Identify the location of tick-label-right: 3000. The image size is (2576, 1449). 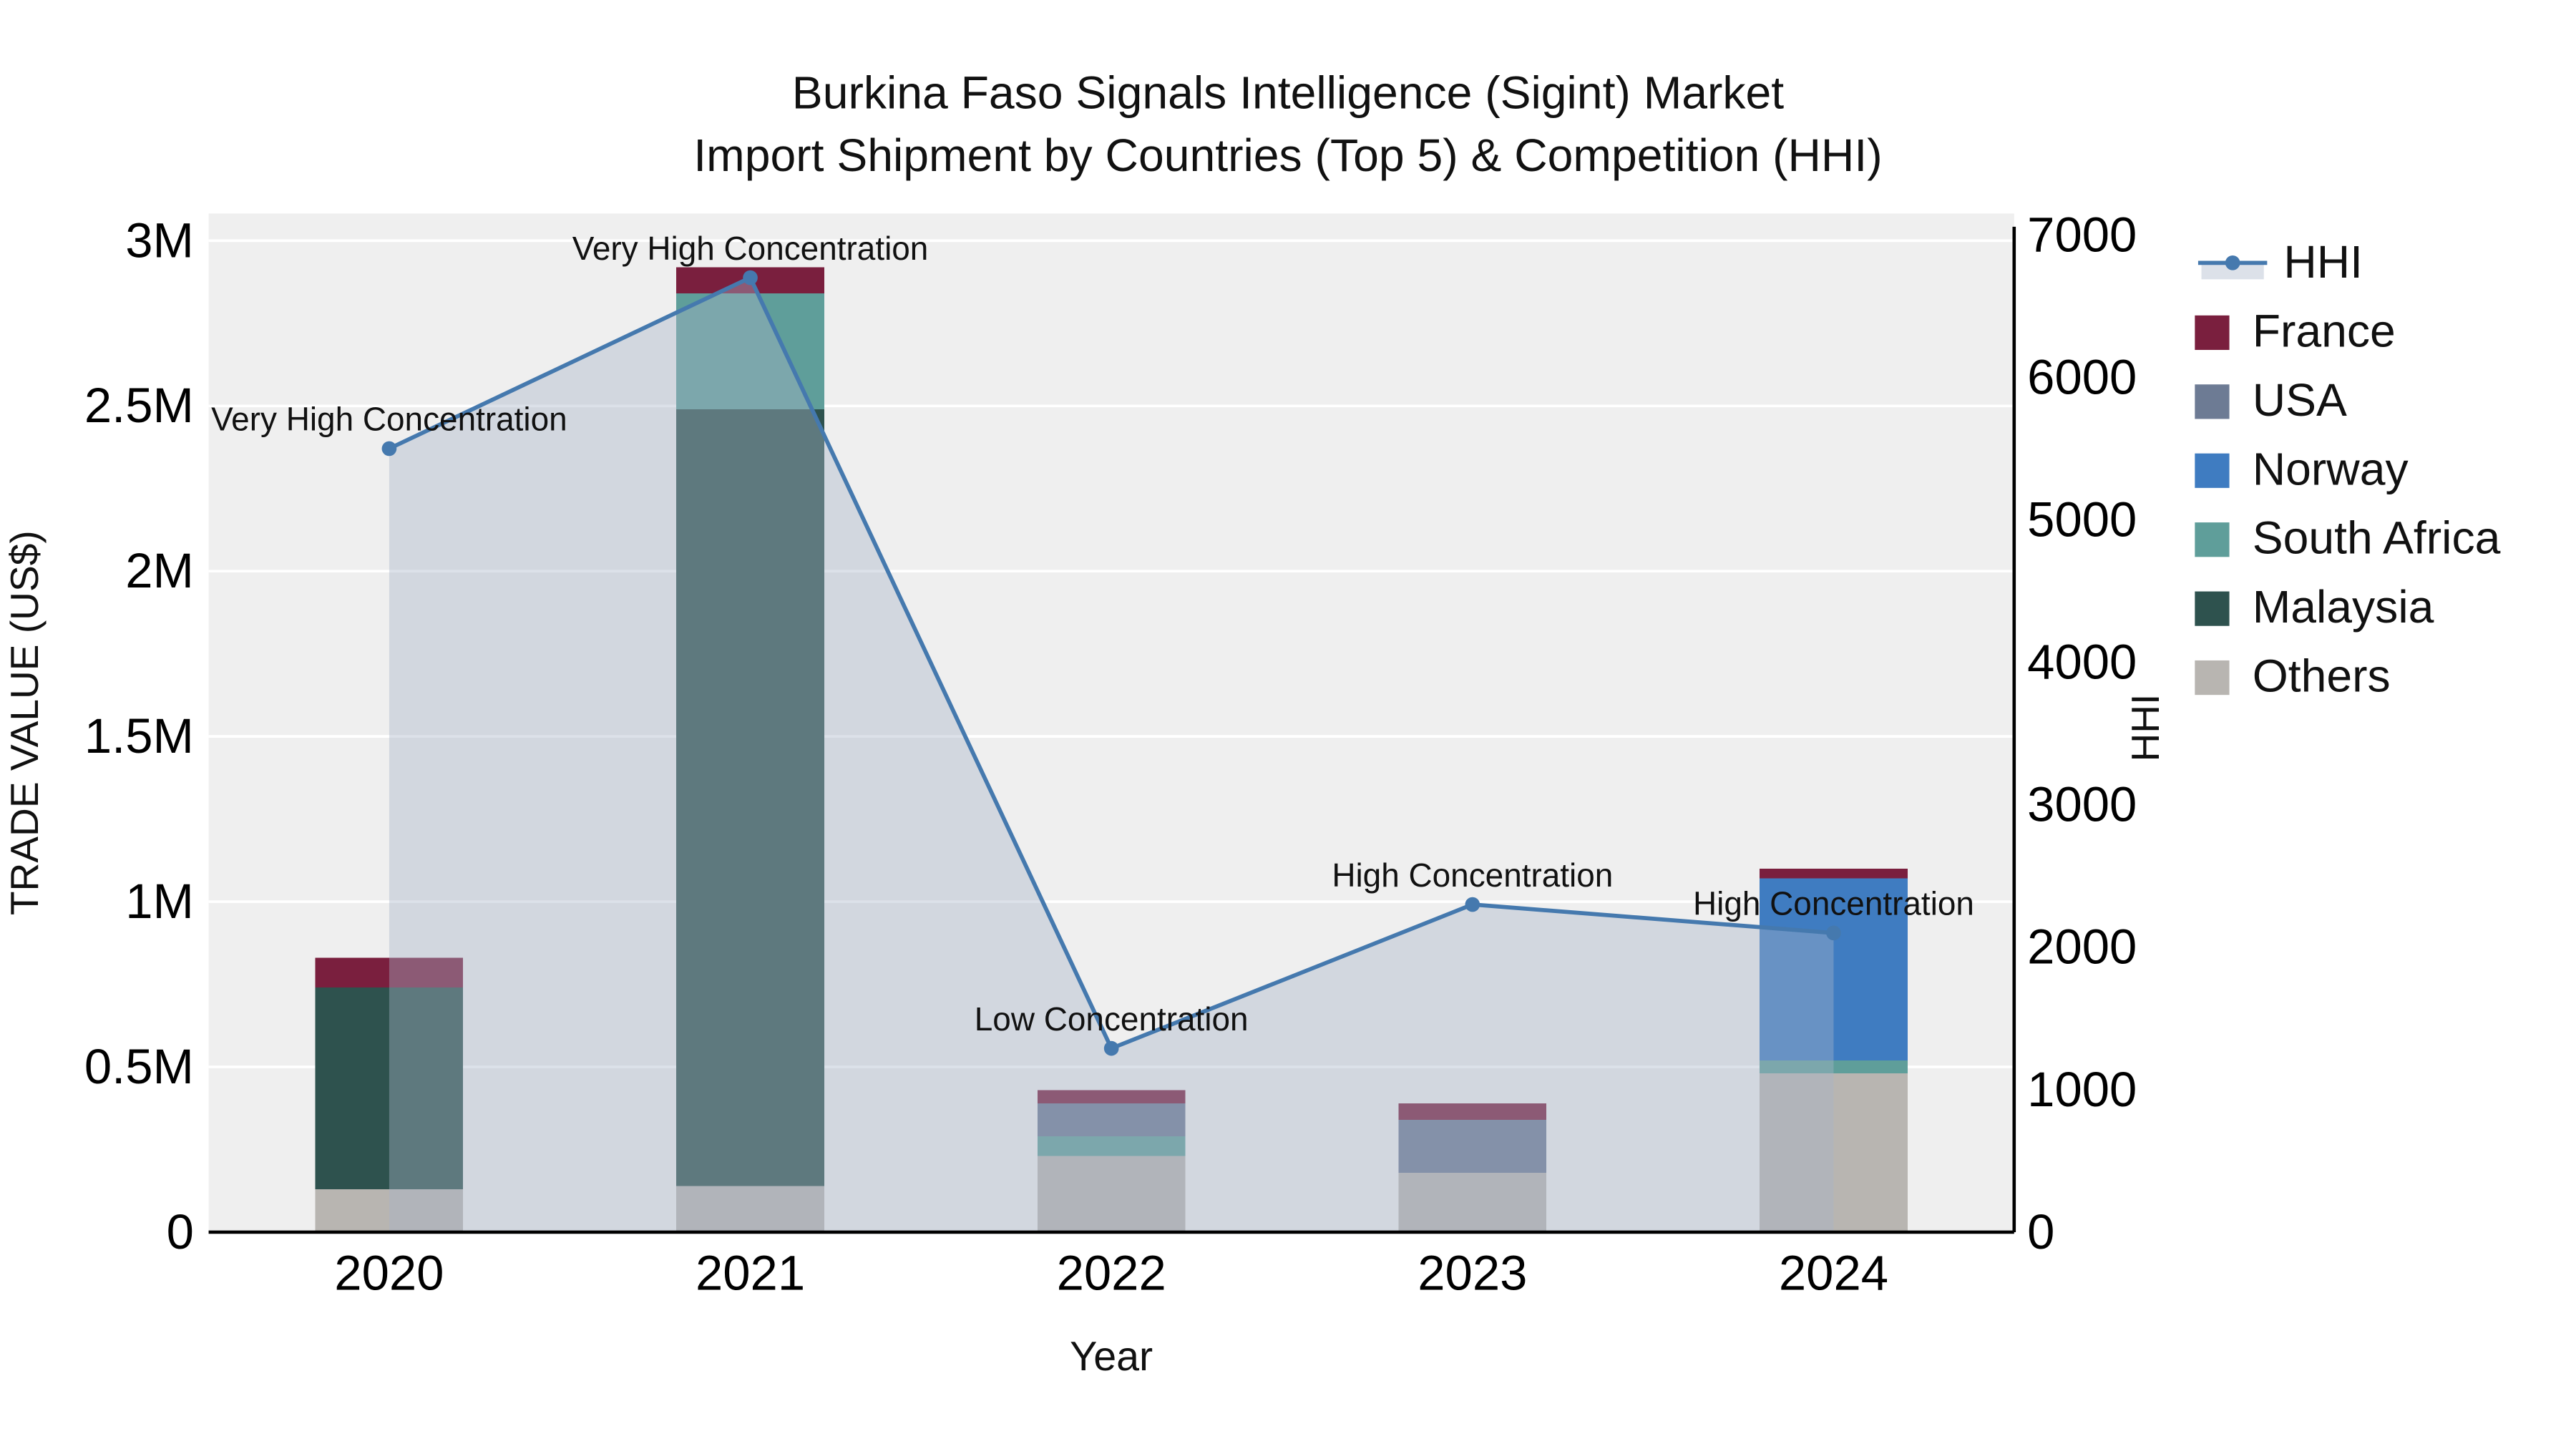
(2082, 805).